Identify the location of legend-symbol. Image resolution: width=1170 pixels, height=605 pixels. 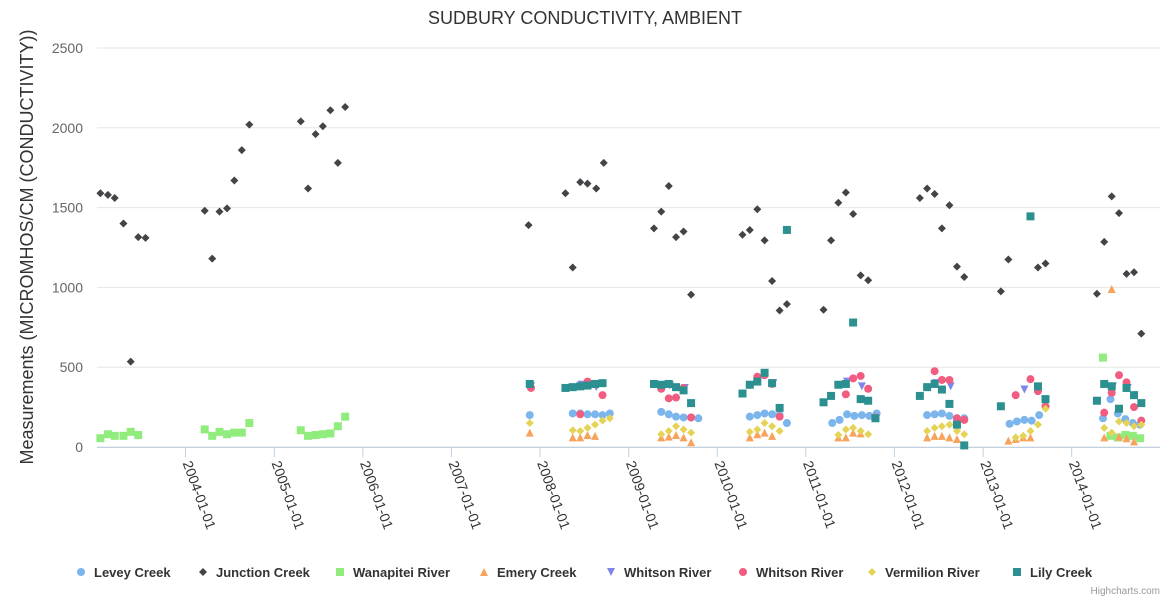
(81, 572).